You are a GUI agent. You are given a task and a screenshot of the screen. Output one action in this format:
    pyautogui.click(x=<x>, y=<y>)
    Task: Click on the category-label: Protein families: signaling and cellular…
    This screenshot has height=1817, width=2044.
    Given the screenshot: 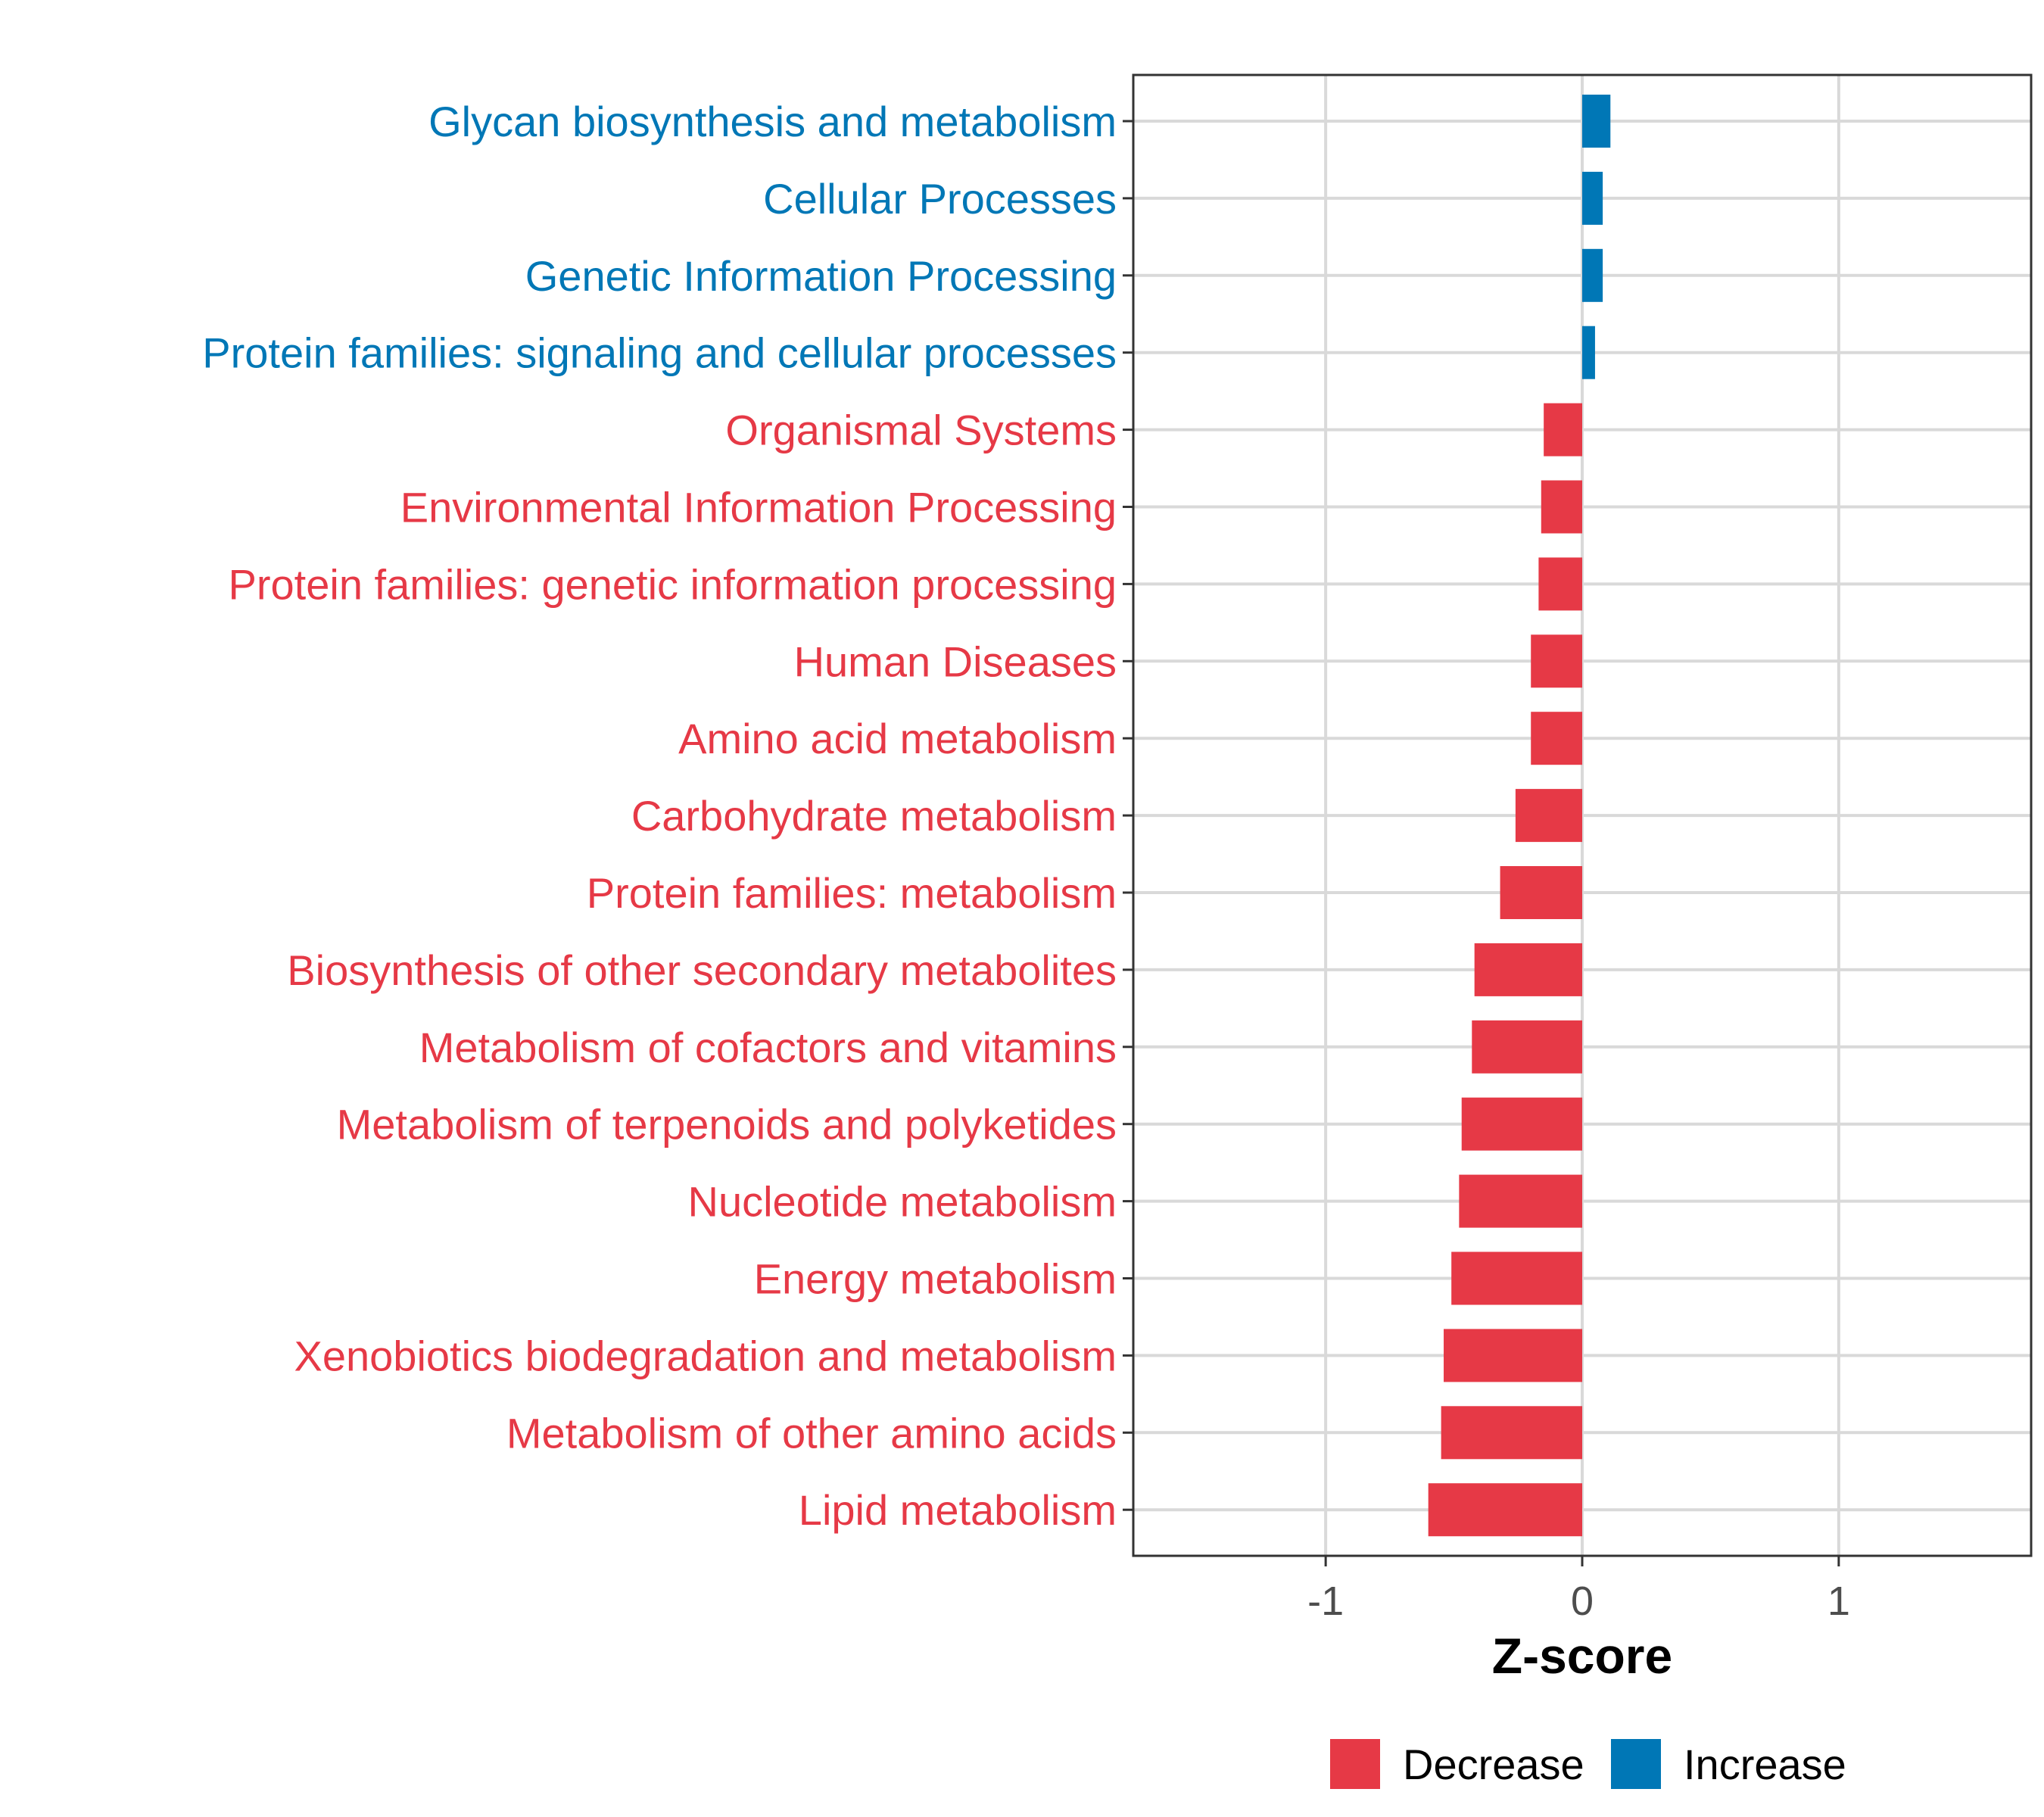 What is the action you would take?
    pyautogui.click(x=659, y=353)
    